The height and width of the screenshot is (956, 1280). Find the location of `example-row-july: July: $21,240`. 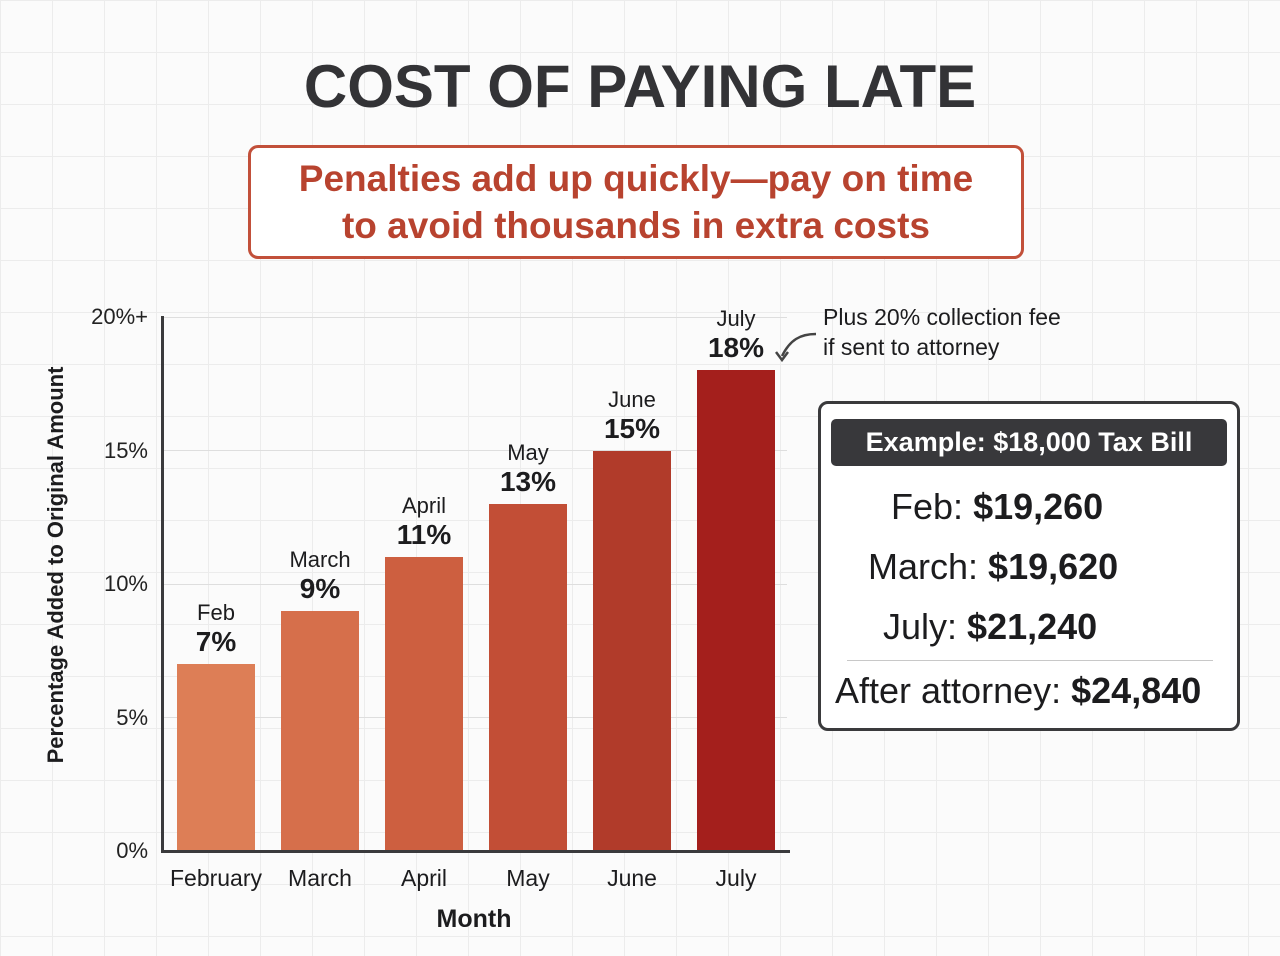

example-row-july: July: $21,240 is located at coordinates (990, 627).